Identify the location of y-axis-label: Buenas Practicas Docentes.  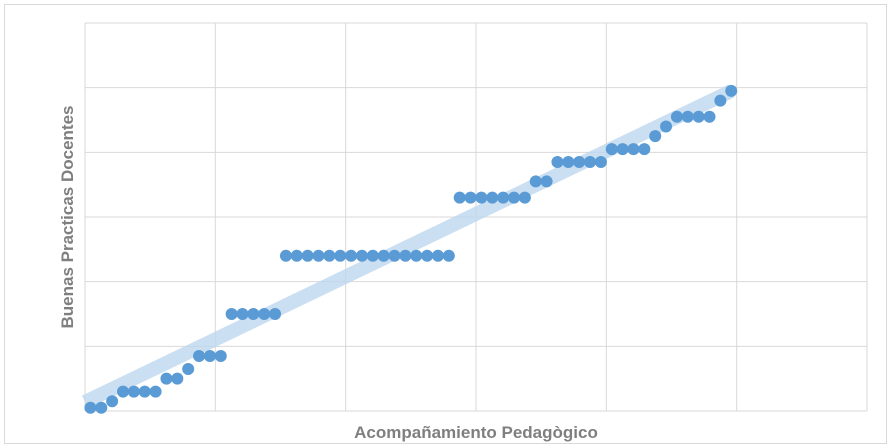
(67, 217).